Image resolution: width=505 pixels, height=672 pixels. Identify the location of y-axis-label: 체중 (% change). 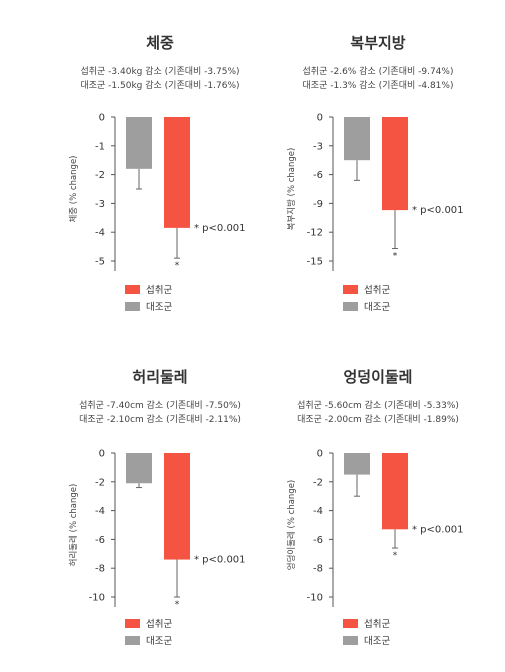
(73, 188).